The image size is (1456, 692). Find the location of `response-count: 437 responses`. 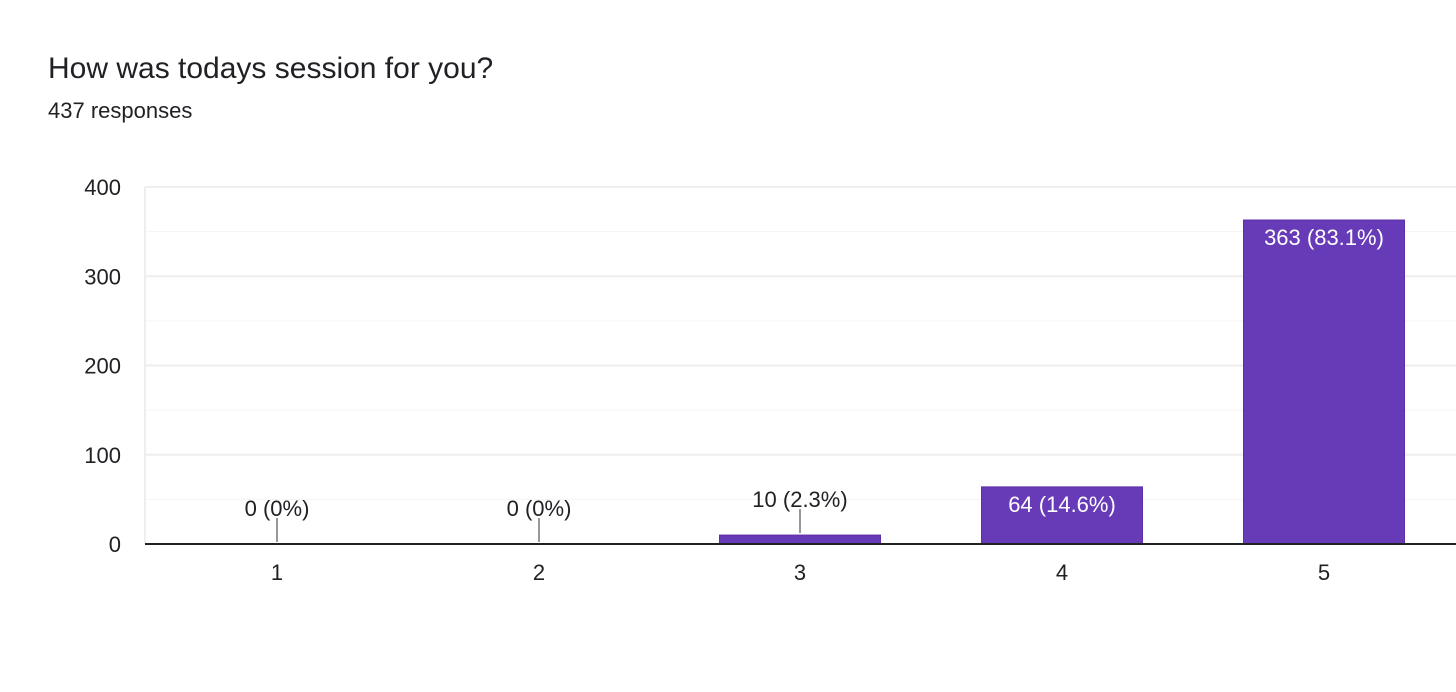

response-count: 437 responses is located at coordinates (120, 110).